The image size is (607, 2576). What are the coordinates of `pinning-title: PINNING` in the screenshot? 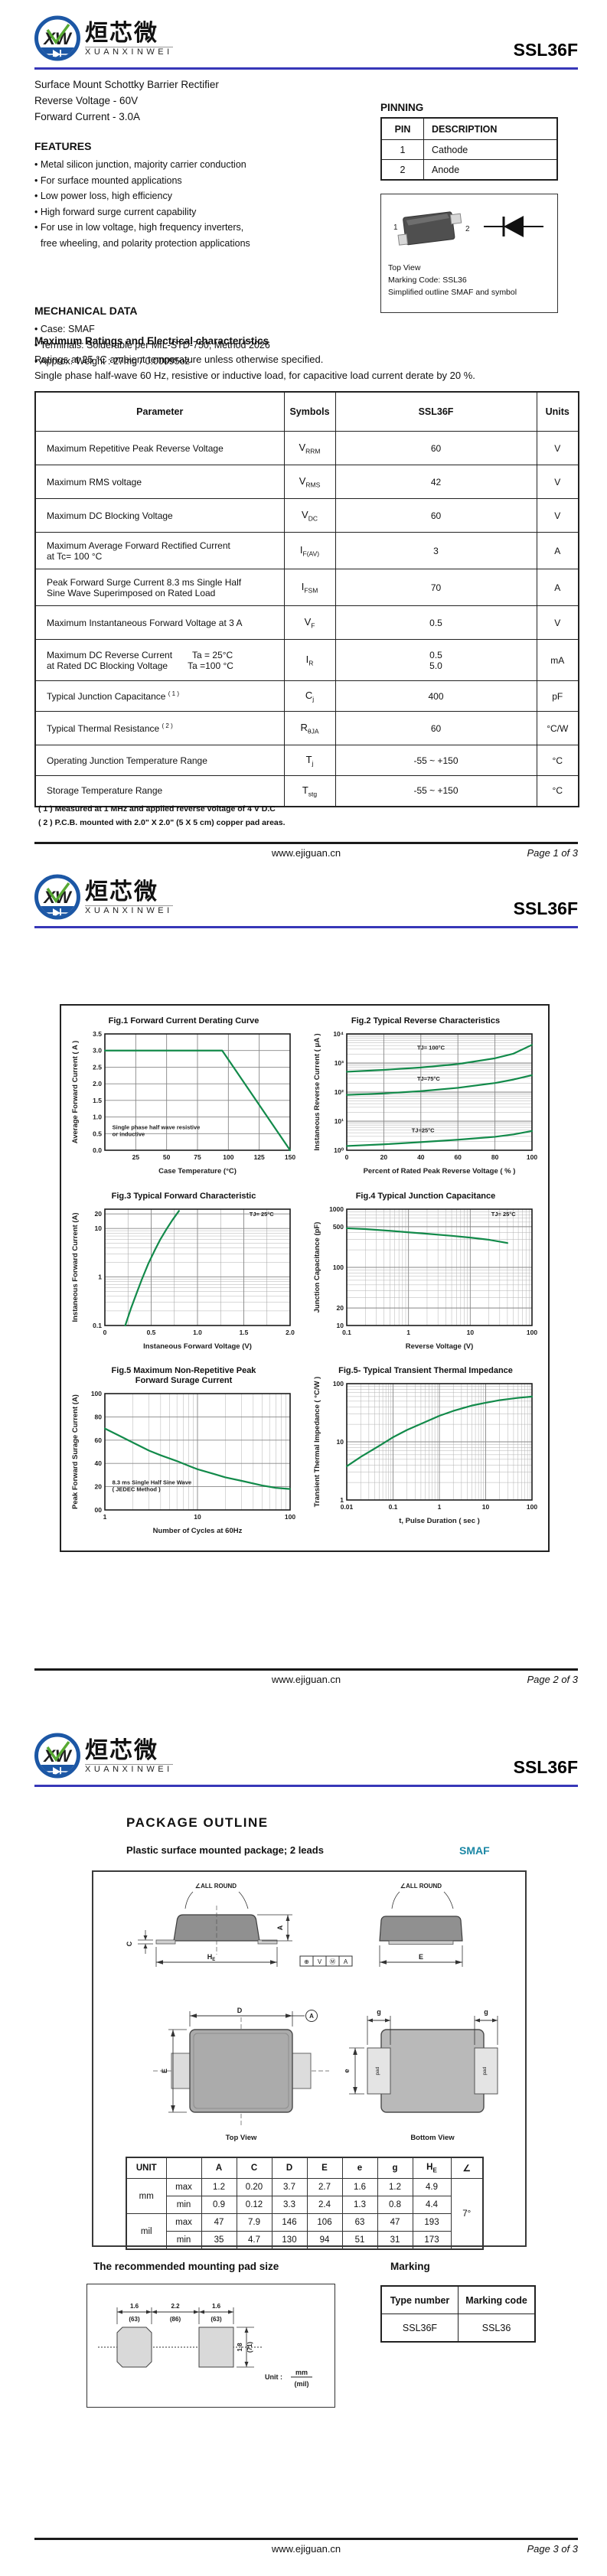 It's located at (402, 107).